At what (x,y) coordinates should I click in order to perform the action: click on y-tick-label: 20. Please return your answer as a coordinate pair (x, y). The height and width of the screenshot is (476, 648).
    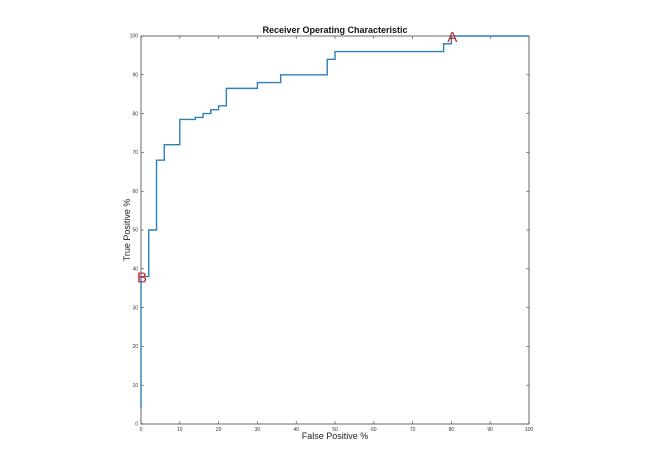
    Looking at the image, I should click on (135, 347).